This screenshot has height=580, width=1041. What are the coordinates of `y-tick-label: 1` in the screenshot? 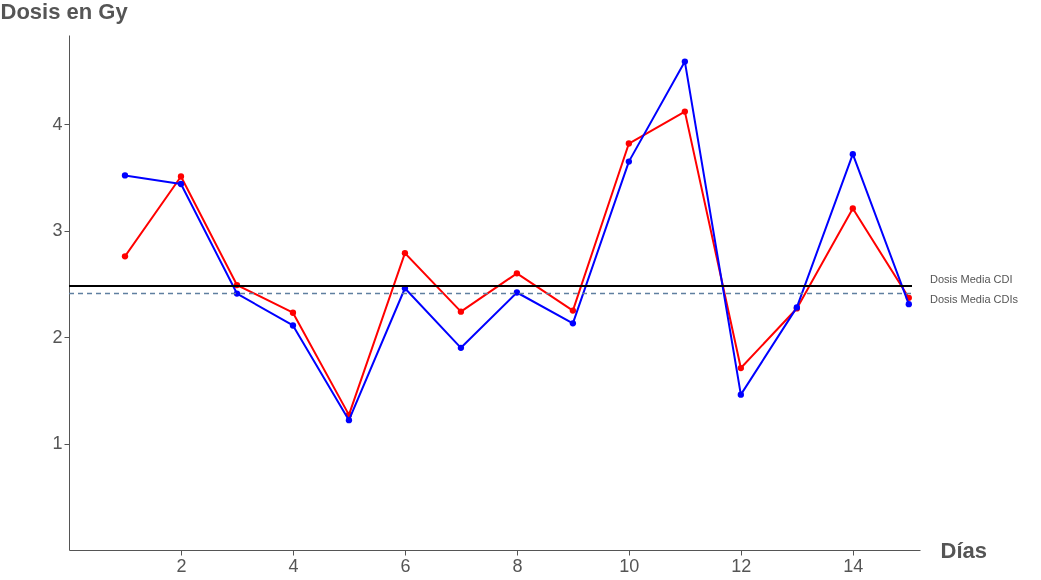 It's located at (57, 443).